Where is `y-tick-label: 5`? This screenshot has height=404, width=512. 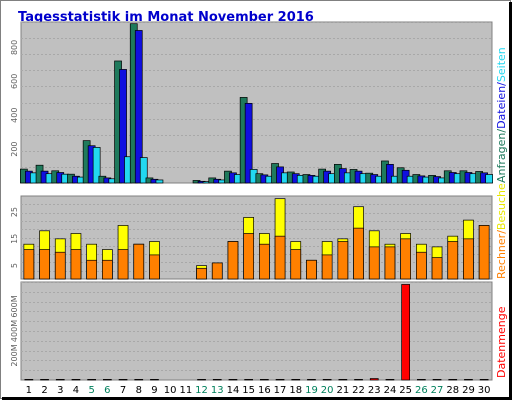
y-tick-label: 5 is located at coordinates (14, 265).